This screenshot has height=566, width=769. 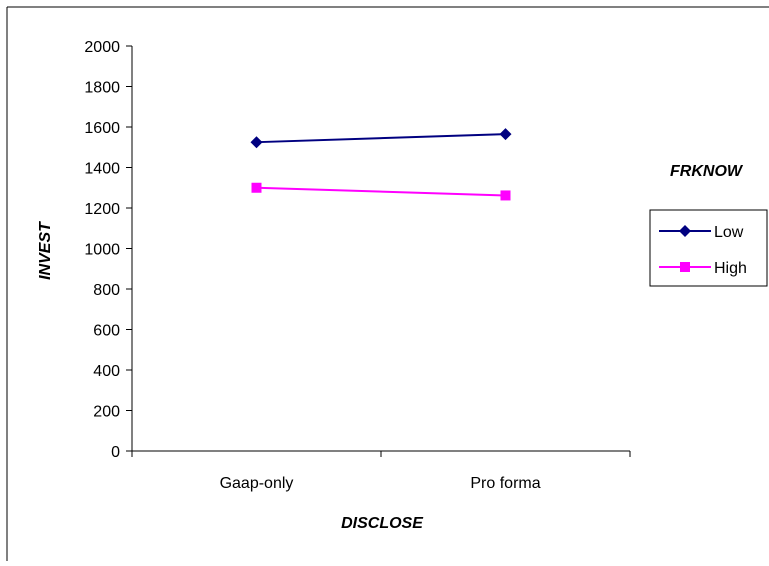 I want to click on x-tick-label: Gaap-only, so click(x=257, y=483).